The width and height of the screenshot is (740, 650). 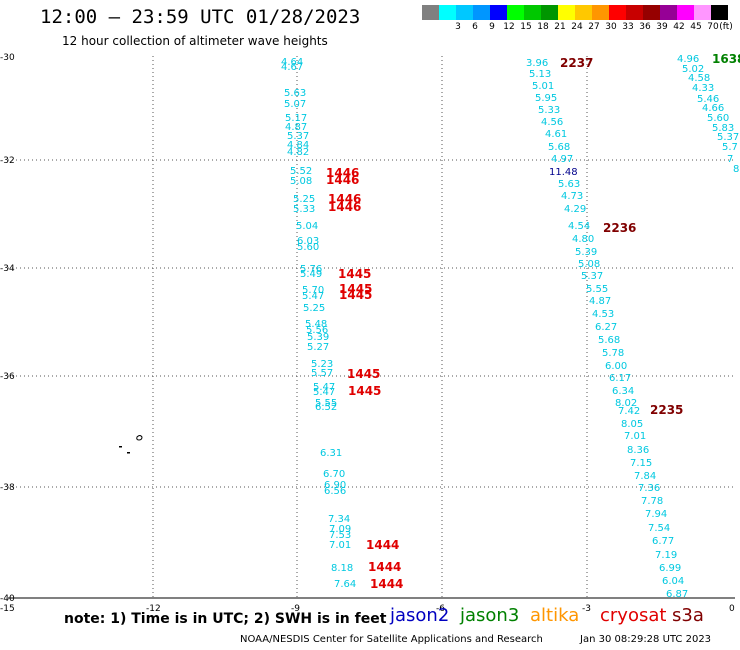 I want to click on wave-height-label: 7.19, so click(x=666, y=555).